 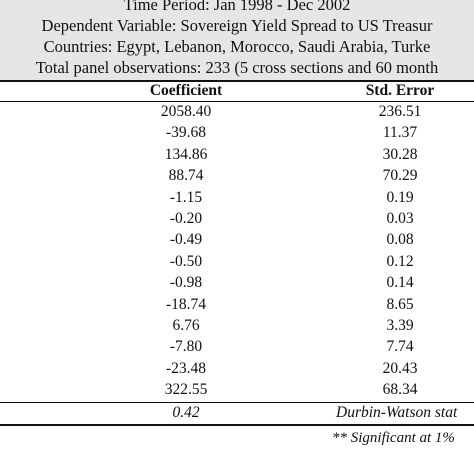 What do you see at coordinates (186, 261) in the screenshot?
I see `coefficient-cell: -0.50` at bounding box center [186, 261].